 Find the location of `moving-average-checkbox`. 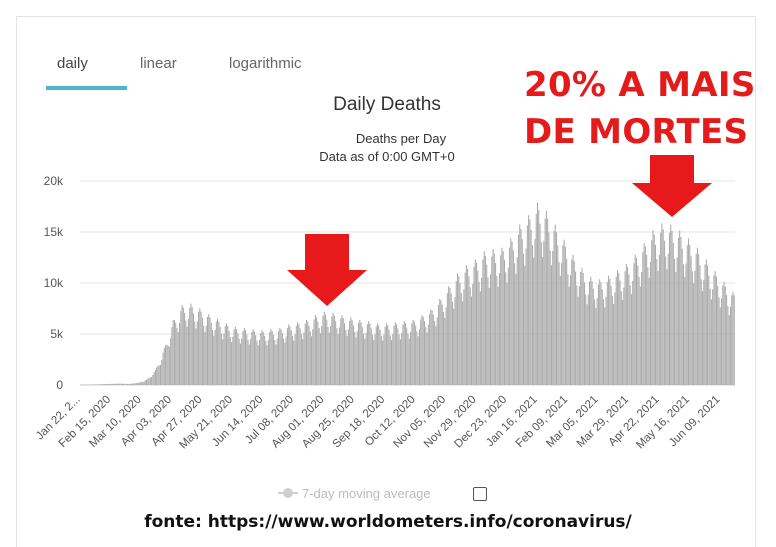

moving-average-checkbox is located at coordinates (480, 494).